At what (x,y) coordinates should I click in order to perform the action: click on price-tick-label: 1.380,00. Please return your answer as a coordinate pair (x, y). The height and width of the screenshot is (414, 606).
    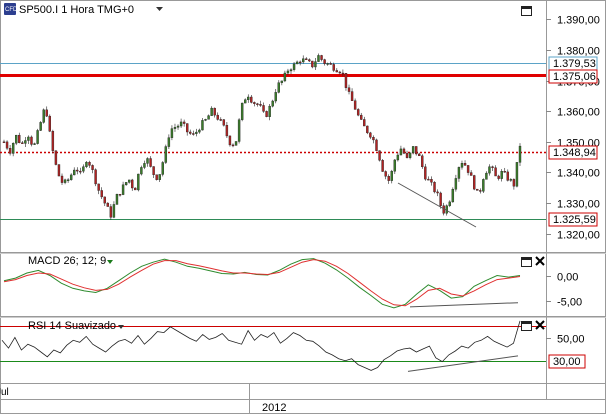
    Looking at the image, I should click on (578, 52).